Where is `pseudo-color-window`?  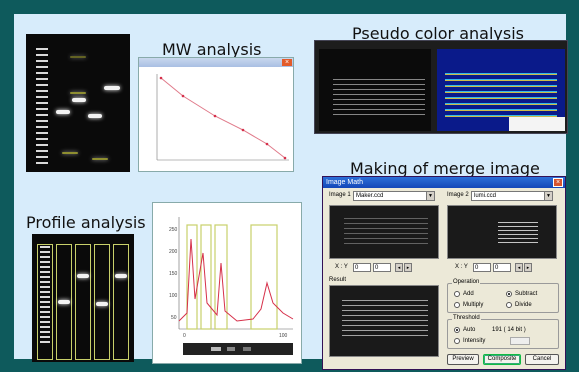
pseudo-color-window is located at coordinates (441, 87).